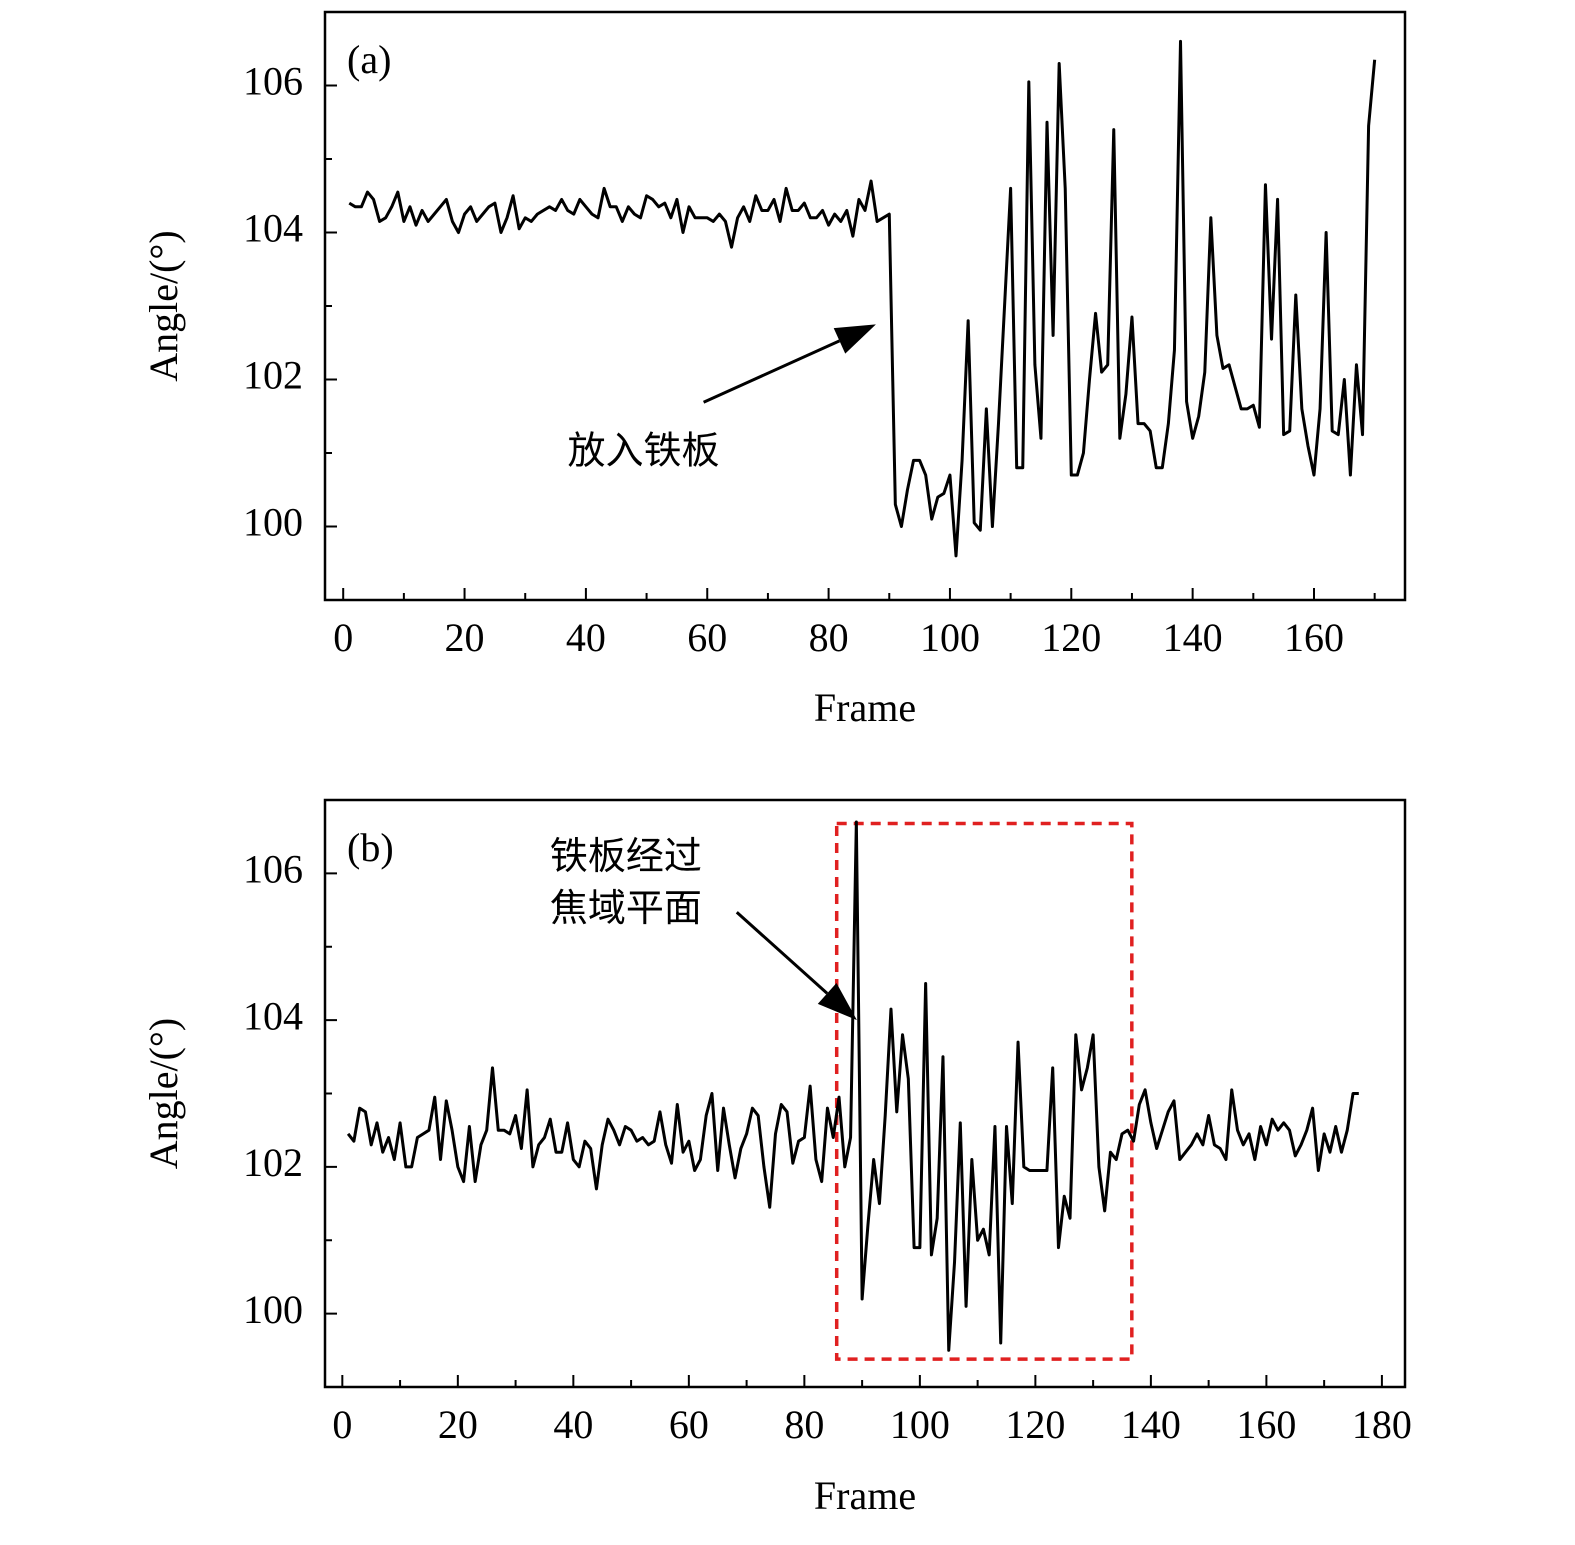  What do you see at coordinates (1382, 1424) in the screenshot?
I see `x-tick-label: 180` at bounding box center [1382, 1424].